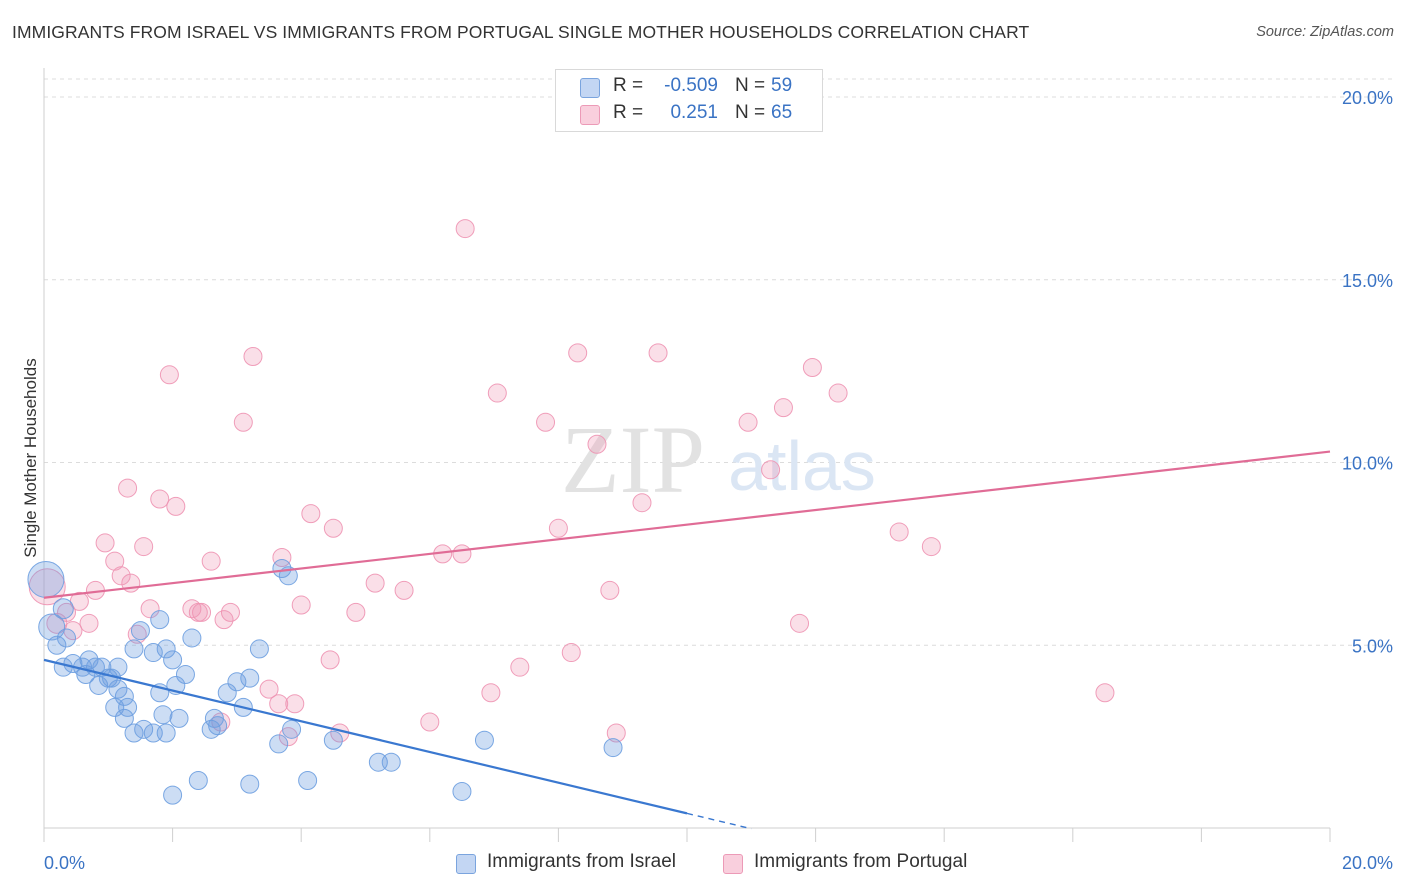 Image resolution: width=1406 pixels, height=892 pixels. What do you see at coordinates (633, 459) in the screenshot?
I see `watermark-zip: ZIP` at bounding box center [633, 459].